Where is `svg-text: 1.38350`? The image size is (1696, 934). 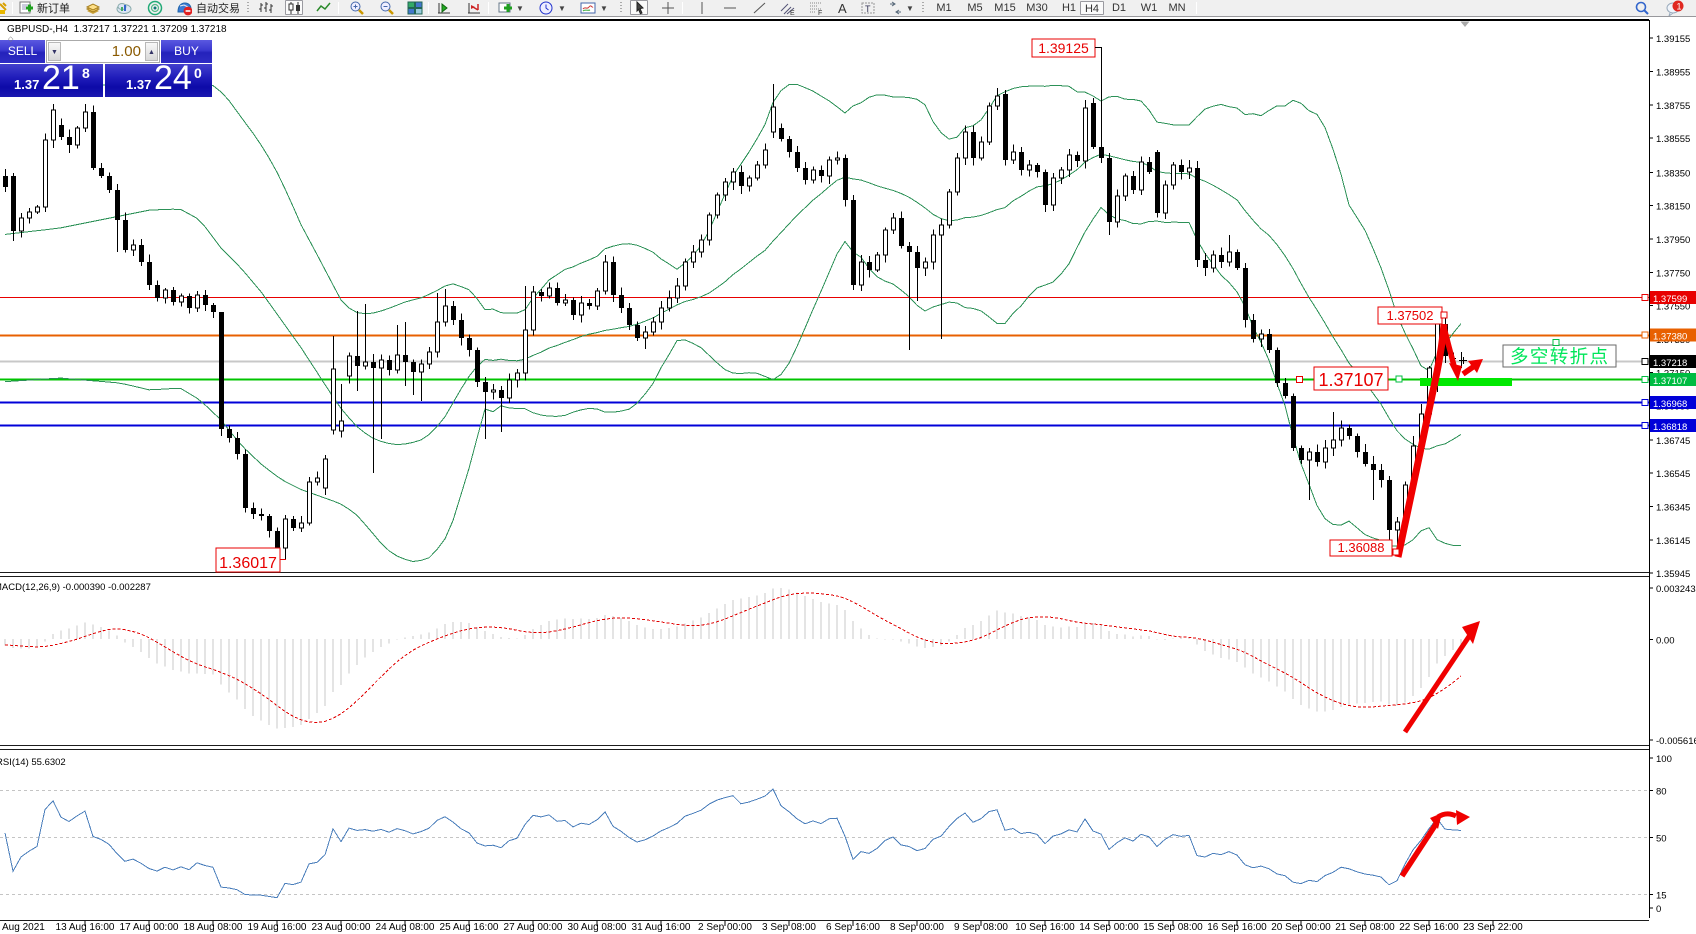 svg-text: 1.38350 is located at coordinates (1673, 173).